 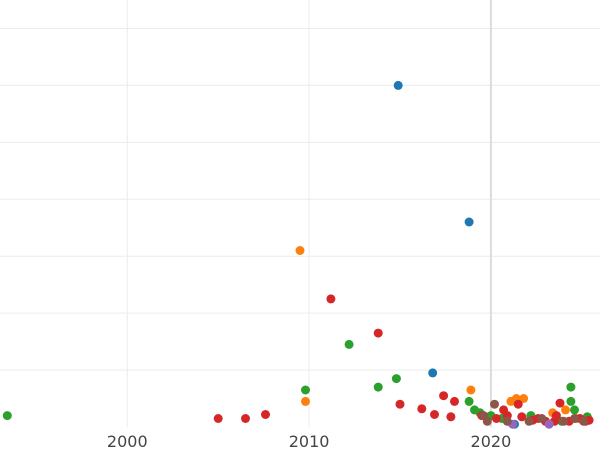 I want to click on x-axis-ticks: 2000 2010 2020, so click(x=309, y=441).